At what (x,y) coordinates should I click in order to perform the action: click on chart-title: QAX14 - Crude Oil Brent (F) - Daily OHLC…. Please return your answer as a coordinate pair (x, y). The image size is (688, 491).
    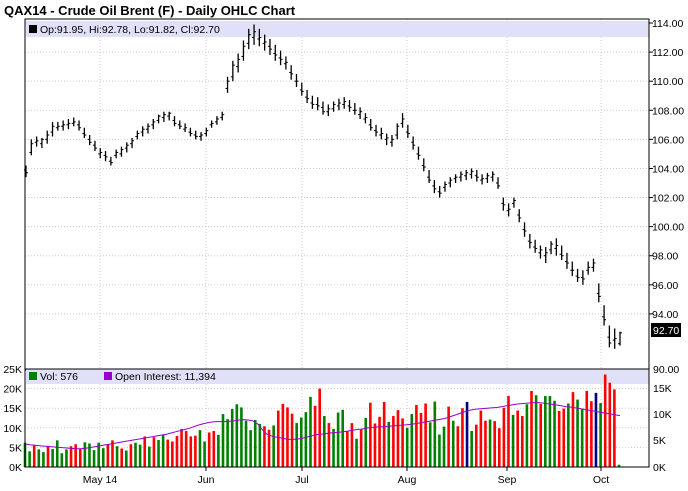
    Looking at the image, I should click on (150, 10).